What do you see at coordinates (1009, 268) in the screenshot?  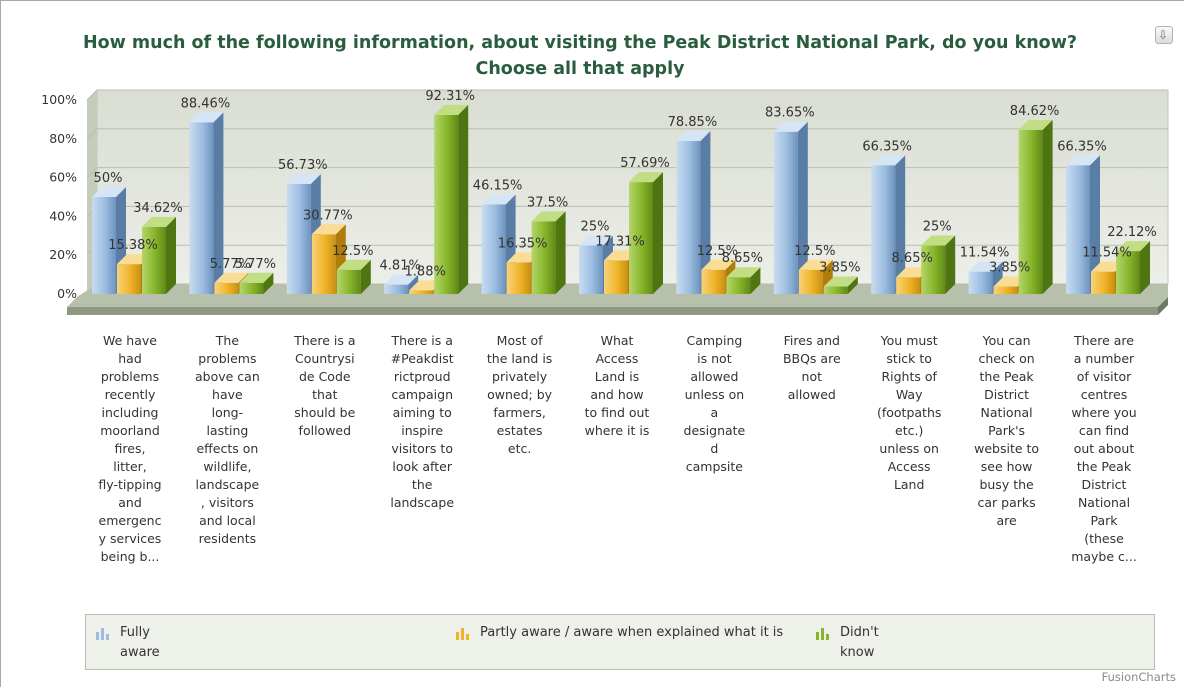 I see `data-label: 3.85%` at bounding box center [1009, 268].